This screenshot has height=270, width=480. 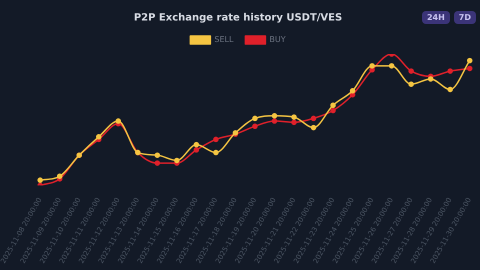 What do you see at coordinates (238, 18) in the screenshot?
I see `chart-title: P2P Exchange rate history USDT/VES` at bounding box center [238, 18].